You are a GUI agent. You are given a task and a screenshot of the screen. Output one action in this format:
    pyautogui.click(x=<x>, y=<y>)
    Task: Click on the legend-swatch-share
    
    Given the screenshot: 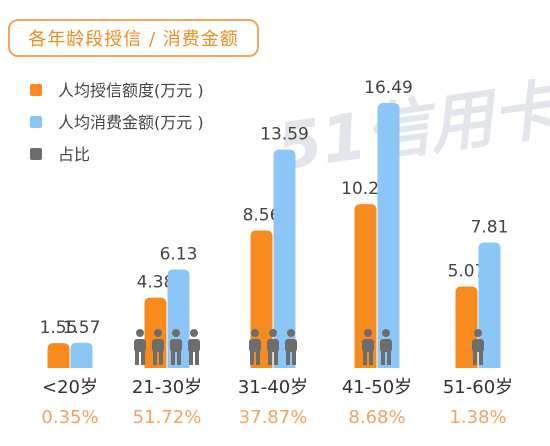 What is the action you would take?
    pyautogui.click(x=36, y=154)
    